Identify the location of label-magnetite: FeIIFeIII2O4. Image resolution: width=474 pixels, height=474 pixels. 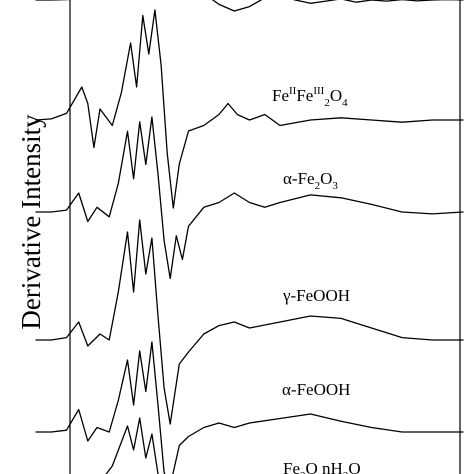
(310, 97).